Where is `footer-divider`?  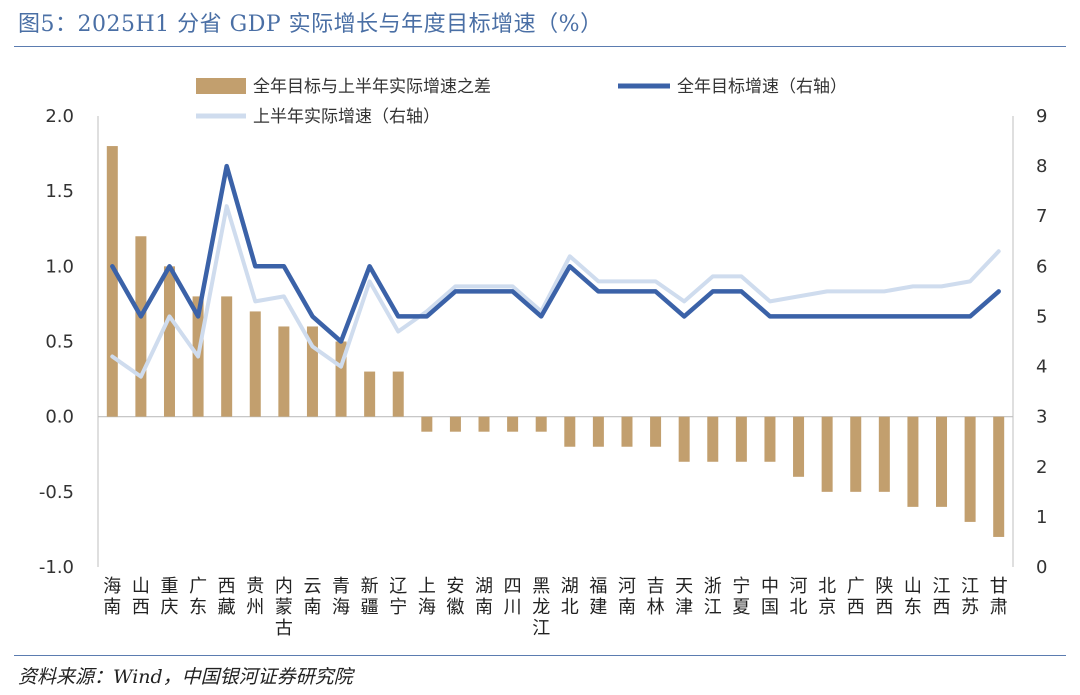
footer-divider is located at coordinates (540, 655).